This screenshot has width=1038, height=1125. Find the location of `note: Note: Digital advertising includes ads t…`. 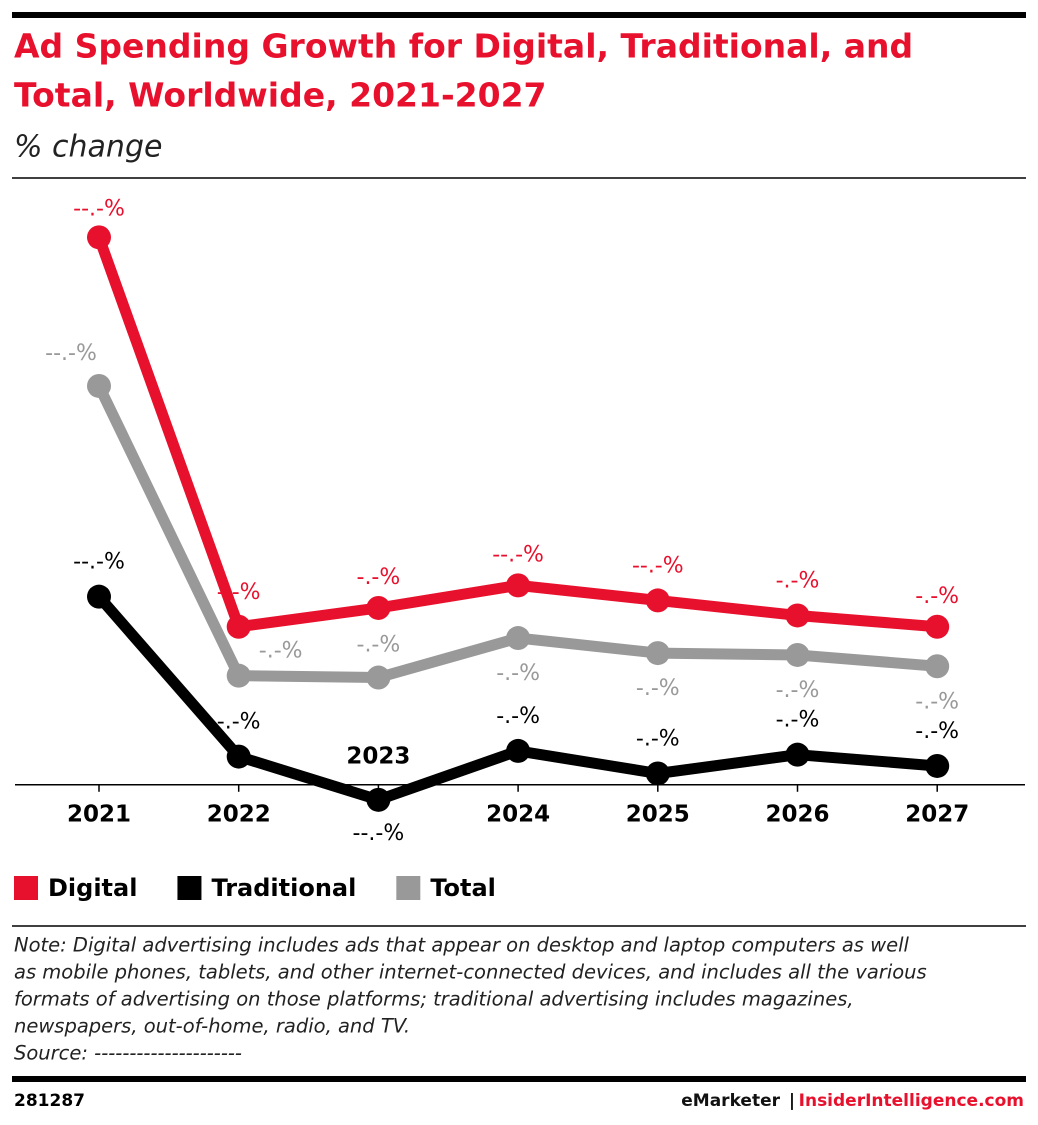

note: Note: Digital advertising includes ads t… is located at coordinates (462, 945).